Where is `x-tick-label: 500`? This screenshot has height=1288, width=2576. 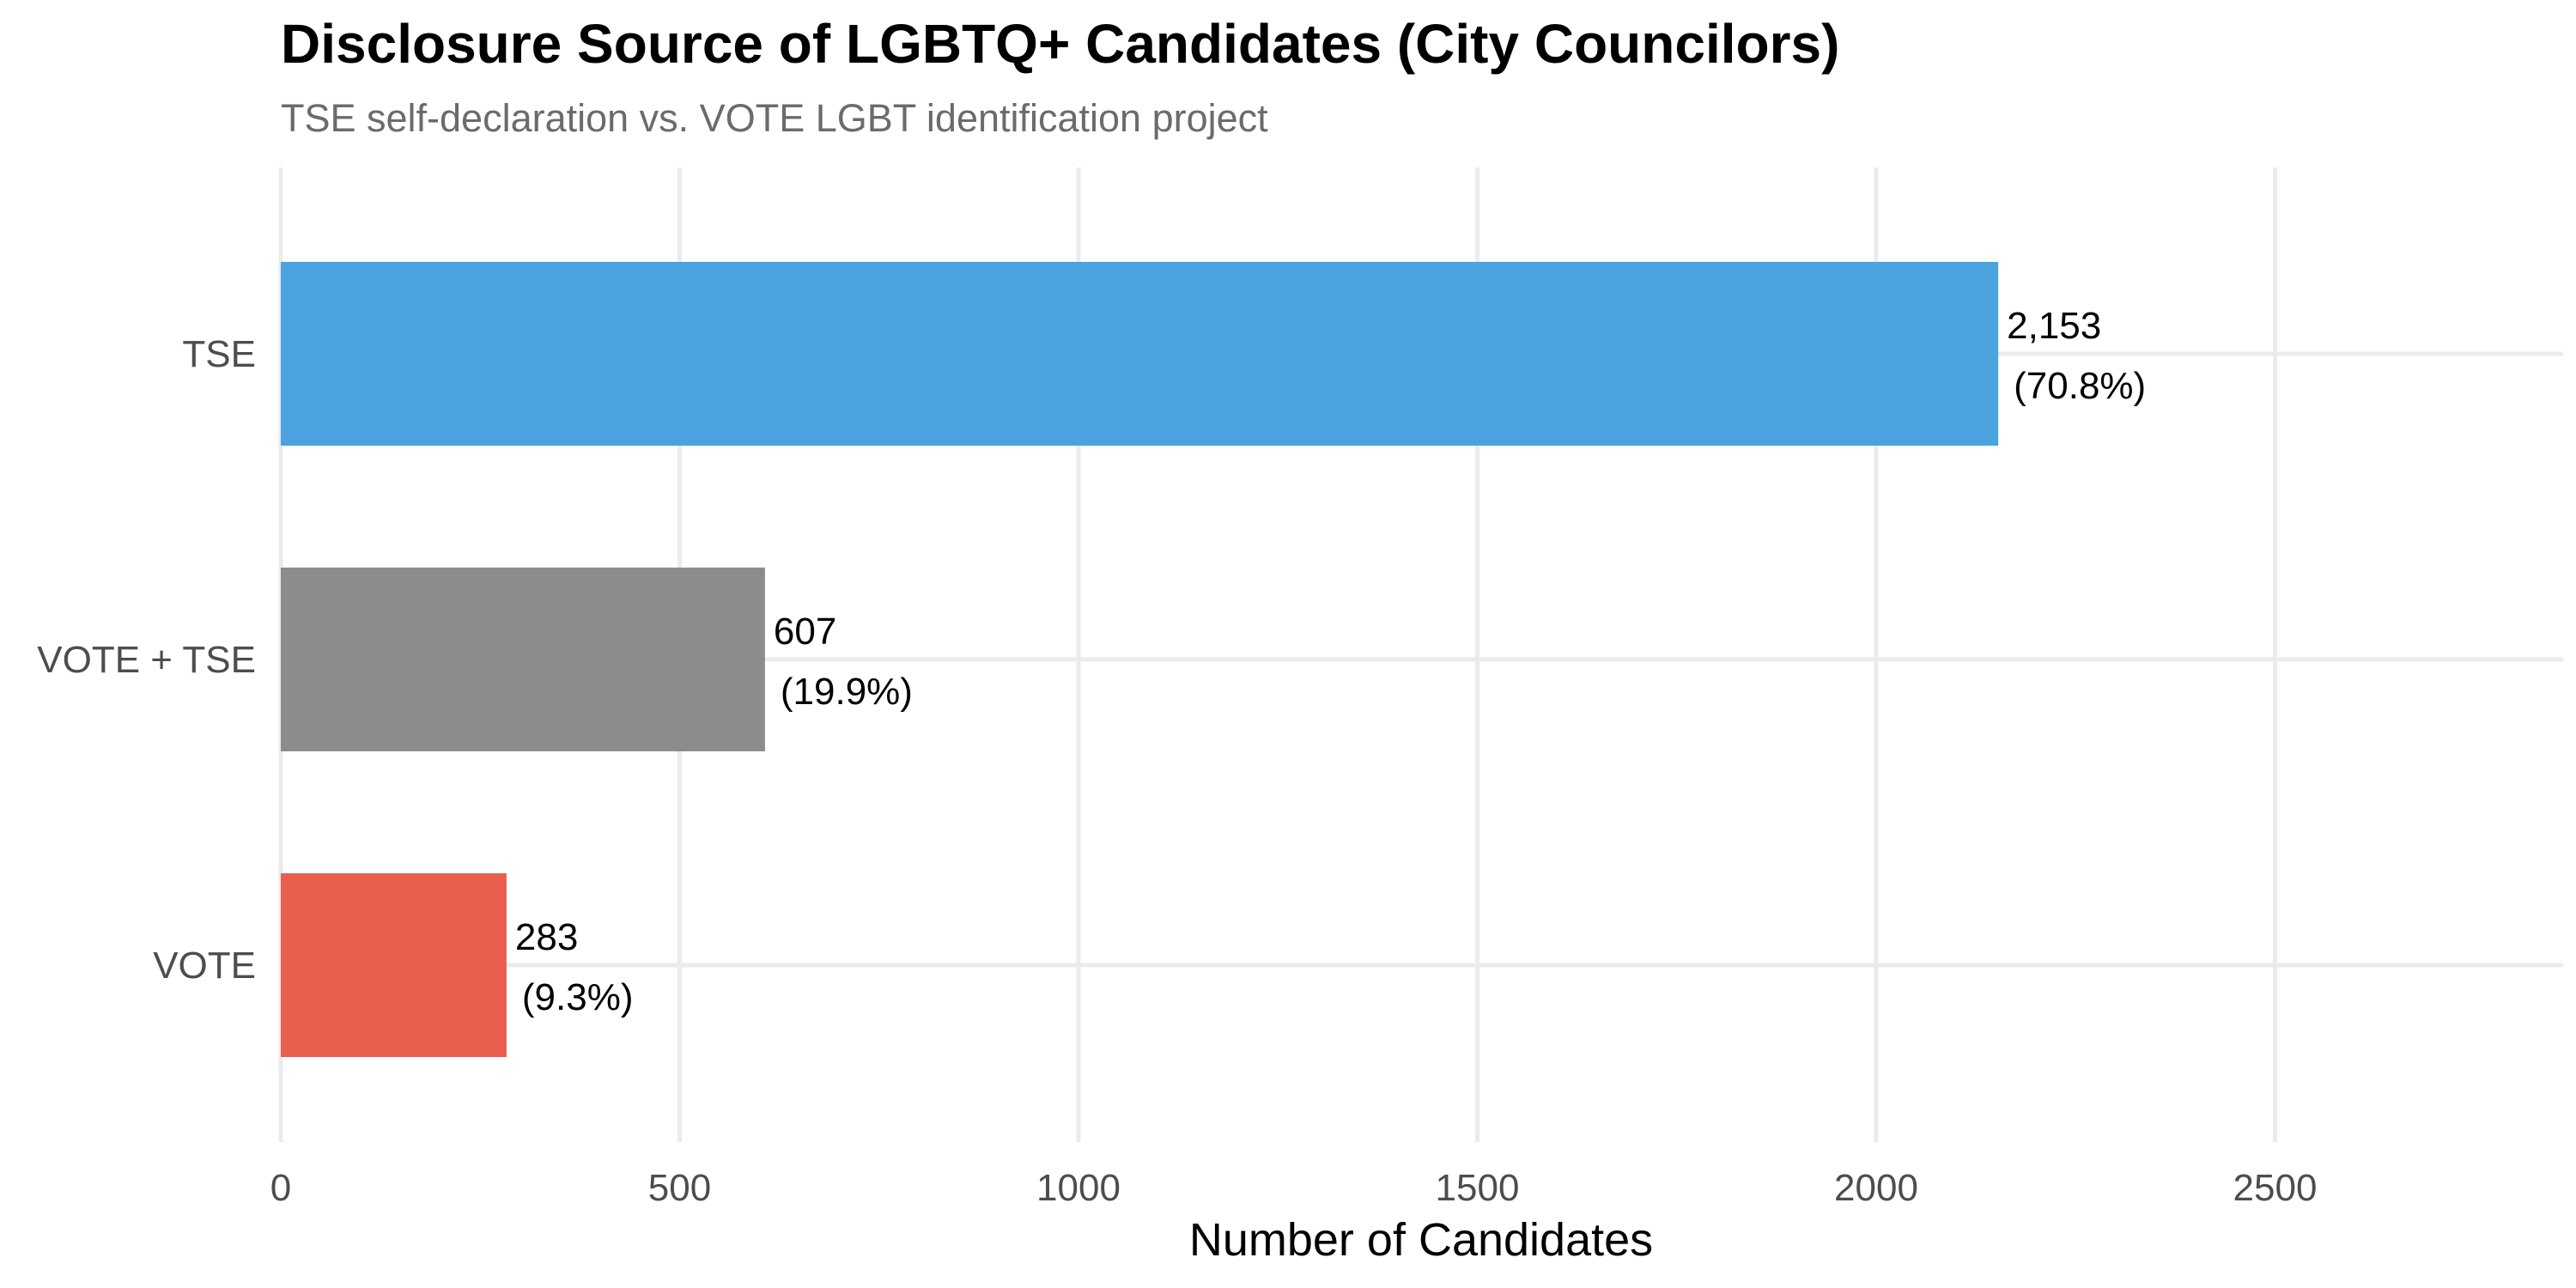
x-tick-label: 500 is located at coordinates (680, 1188).